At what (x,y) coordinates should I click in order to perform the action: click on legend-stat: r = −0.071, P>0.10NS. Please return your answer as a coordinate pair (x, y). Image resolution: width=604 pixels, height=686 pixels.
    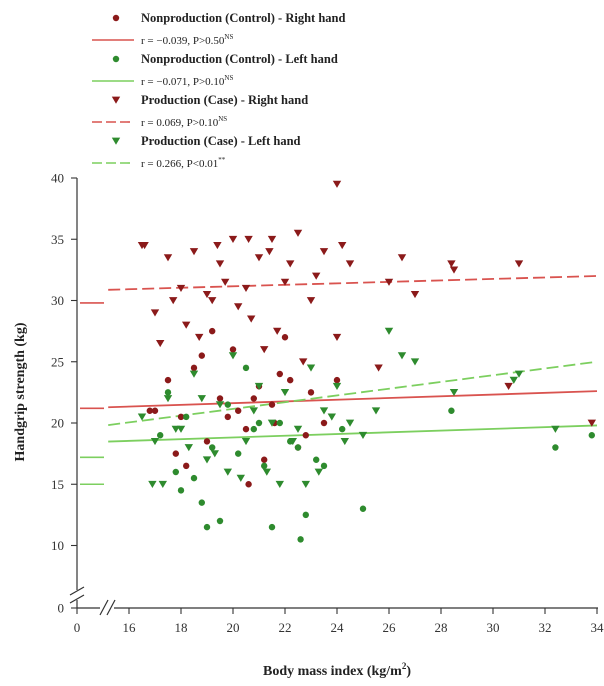
    Looking at the image, I should click on (187, 81).